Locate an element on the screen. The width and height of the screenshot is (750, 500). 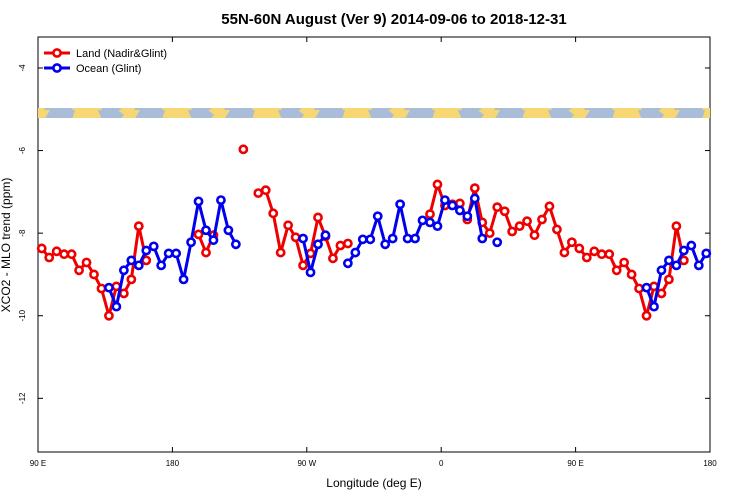
y-tick-label: -8 is located at coordinates (22, 233).